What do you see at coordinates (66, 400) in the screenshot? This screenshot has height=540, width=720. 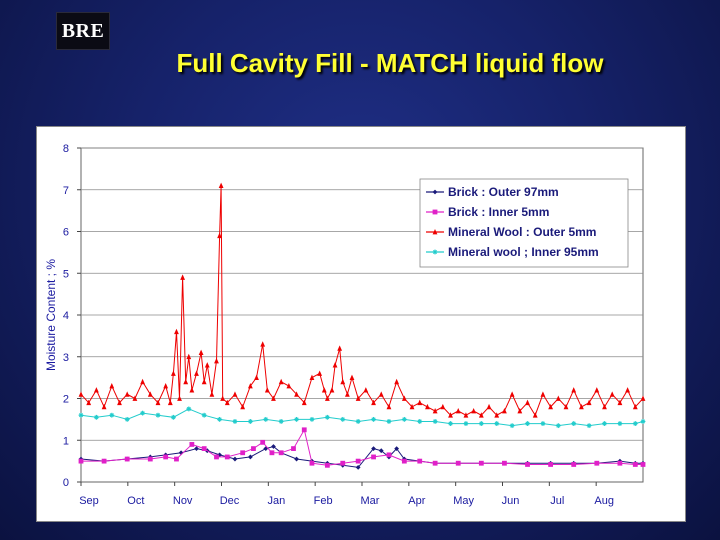 I see `y-tick-label: 2` at bounding box center [66, 400].